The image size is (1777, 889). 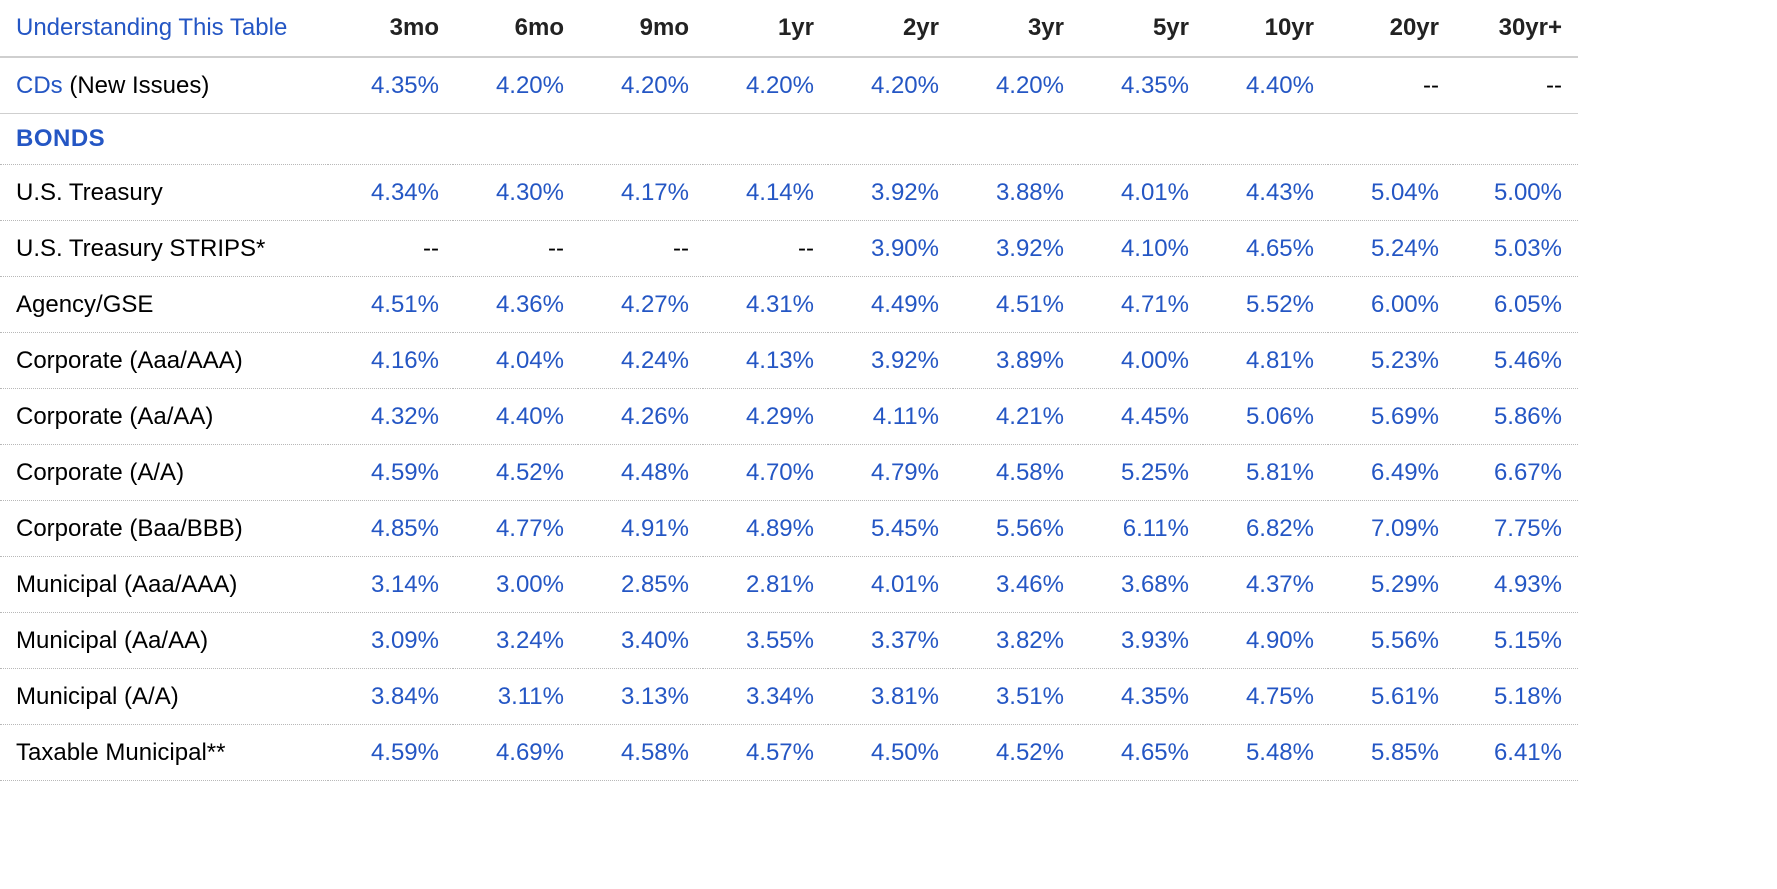 I want to click on table-cell: 4.70%, so click(x=765, y=472).